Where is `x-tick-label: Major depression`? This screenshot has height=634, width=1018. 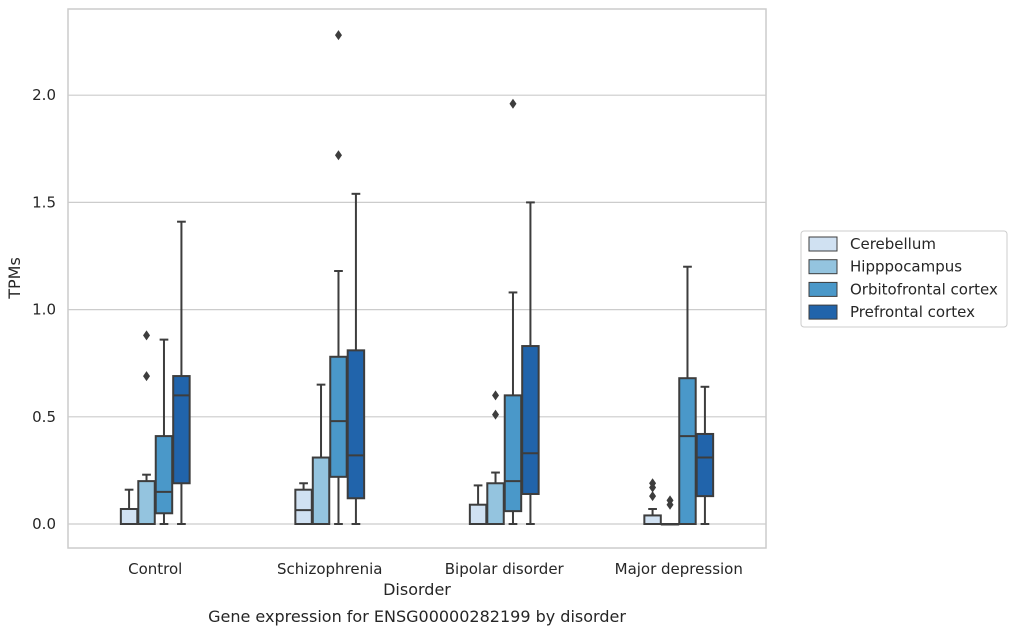 x-tick-label: Major depression is located at coordinates (679, 569).